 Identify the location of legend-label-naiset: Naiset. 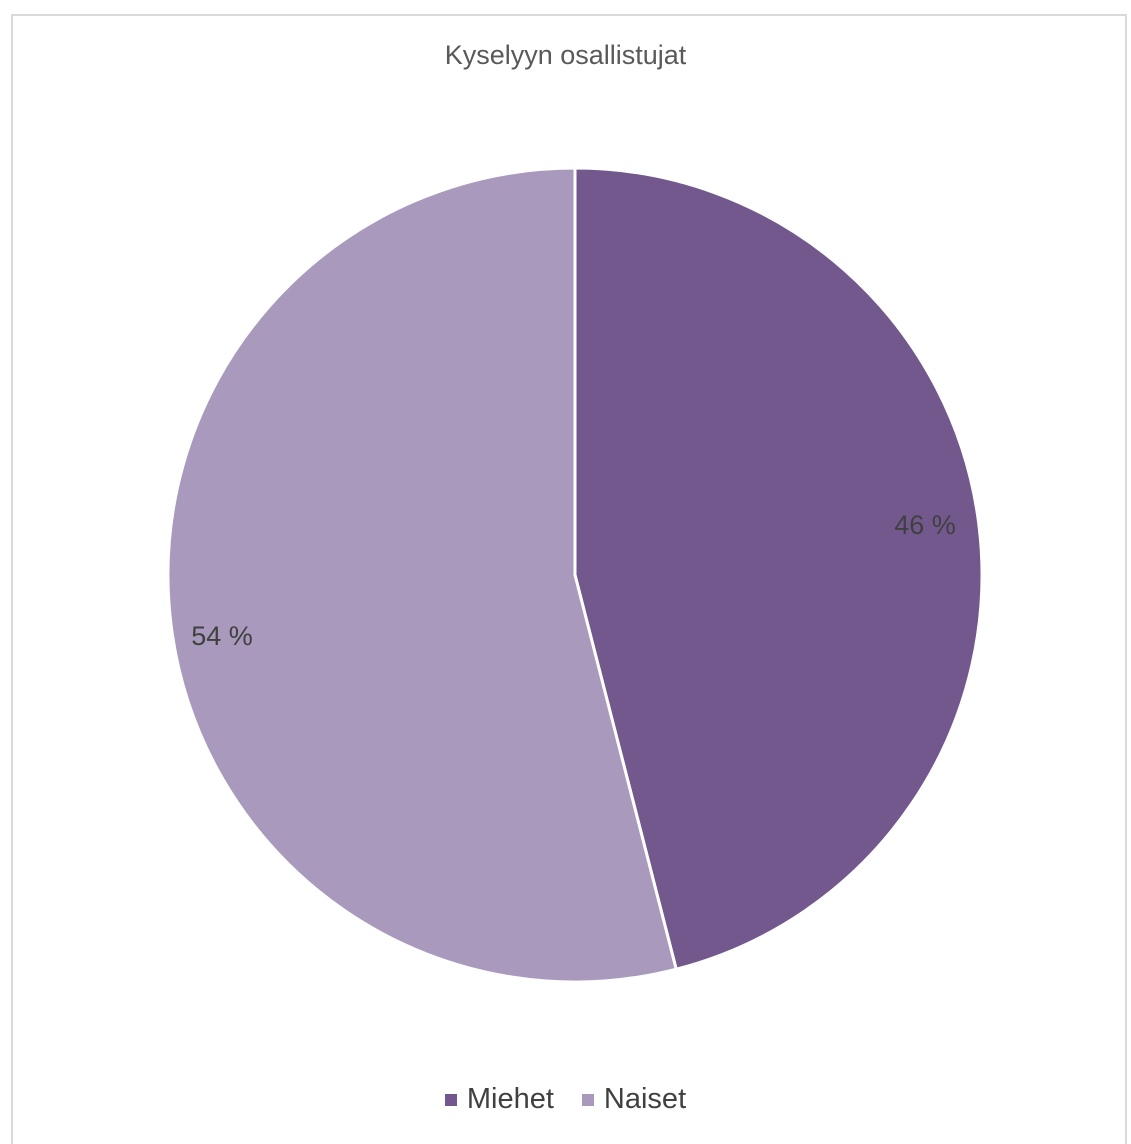
(645, 1099).